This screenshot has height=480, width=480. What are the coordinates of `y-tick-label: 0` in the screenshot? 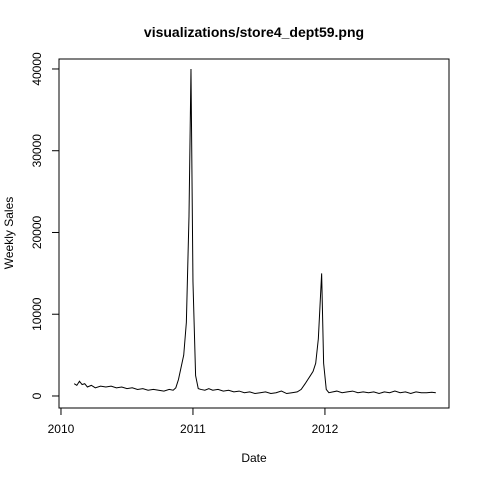 It's located at (37, 395).